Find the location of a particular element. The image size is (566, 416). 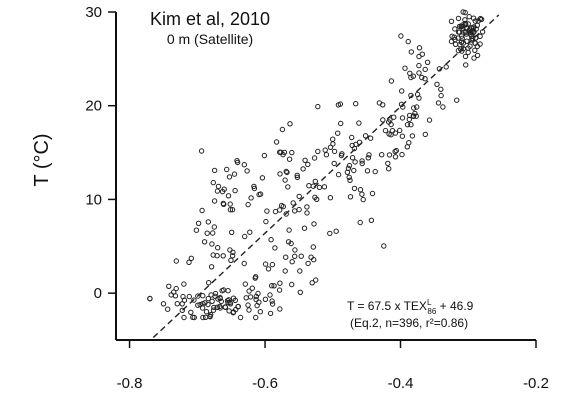

chart-subtitle: 0 m (Satellite) is located at coordinates (210, 39).